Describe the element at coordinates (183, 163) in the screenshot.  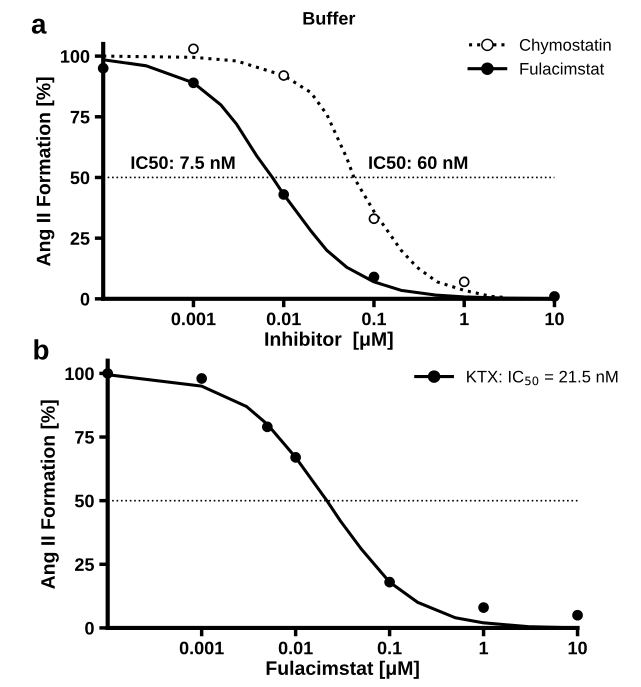
I see `annotation: IC50: 7.5 nM` at that location.